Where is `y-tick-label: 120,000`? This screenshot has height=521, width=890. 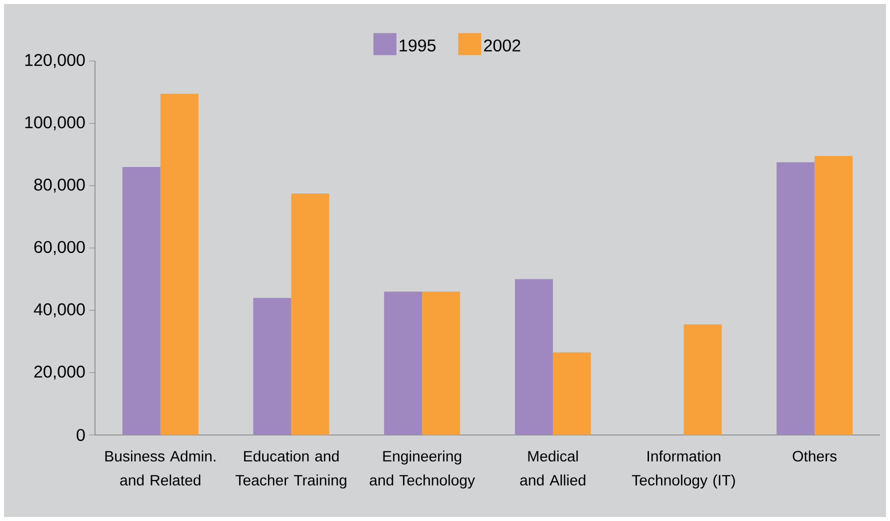
y-tick-label: 120,000 is located at coordinates (55, 61).